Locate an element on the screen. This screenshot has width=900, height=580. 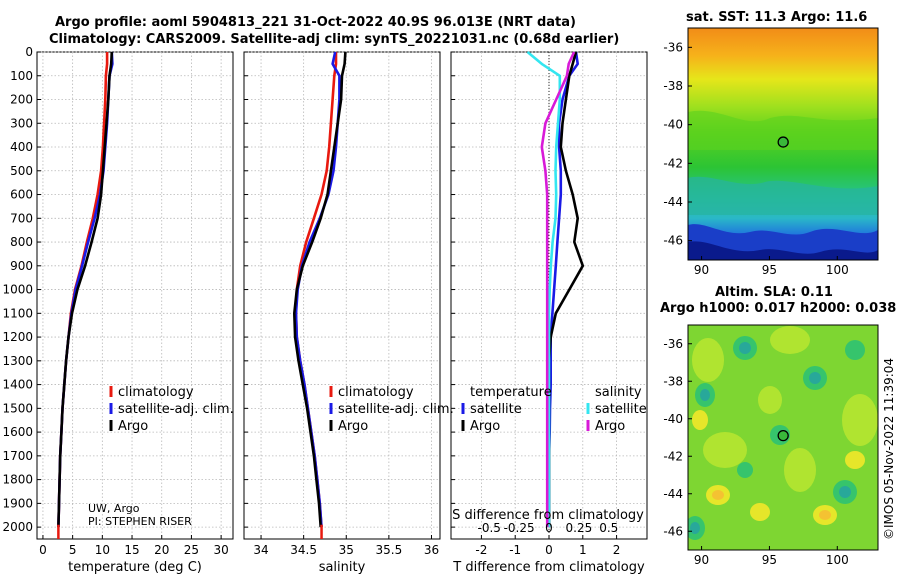
x-tick-label: 20 is located at coordinates (161, 550).